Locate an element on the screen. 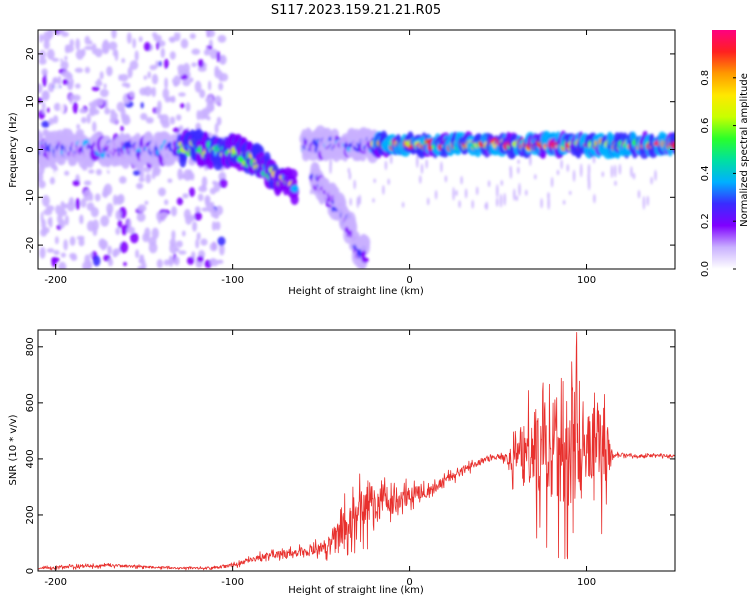 This screenshot has height=600, width=750. colorbar-tick-label: 0.0 is located at coordinates (705, 269).